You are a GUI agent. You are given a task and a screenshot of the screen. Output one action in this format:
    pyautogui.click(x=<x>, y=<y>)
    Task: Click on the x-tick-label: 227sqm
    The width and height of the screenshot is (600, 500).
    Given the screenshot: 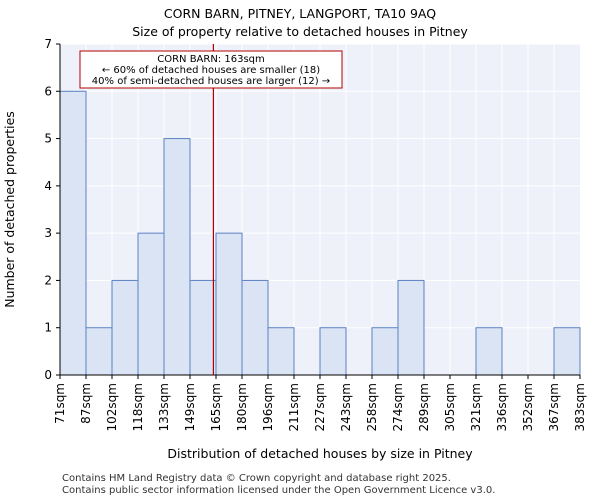 What is the action you would take?
    pyautogui.click(x=320, y=407)
    